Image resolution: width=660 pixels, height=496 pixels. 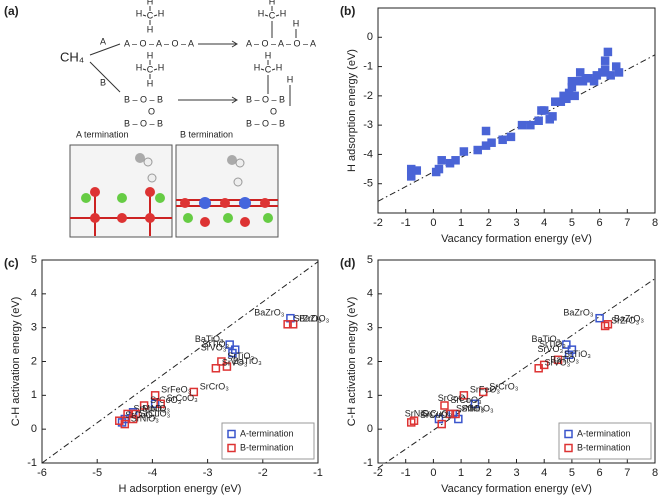 What do you see at coordinates (34, 395) in the screenshot?
I see `y-tick-label: 1` at bounding box center [34, 395].